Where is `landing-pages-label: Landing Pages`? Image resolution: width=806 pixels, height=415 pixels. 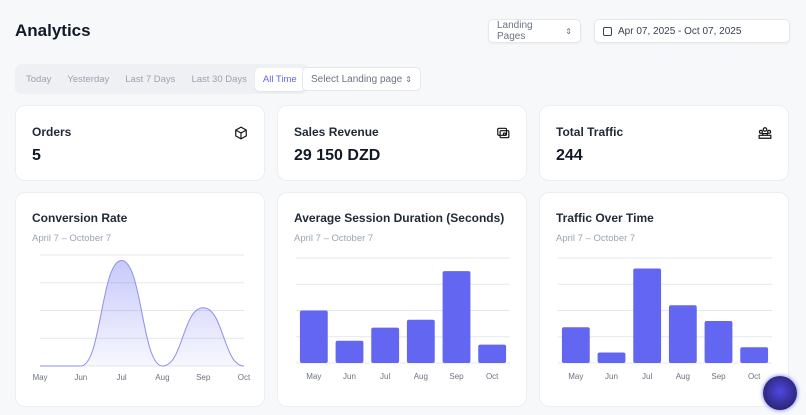
landing-pages-label: Landing Pages is located at coordinates (515, 31).